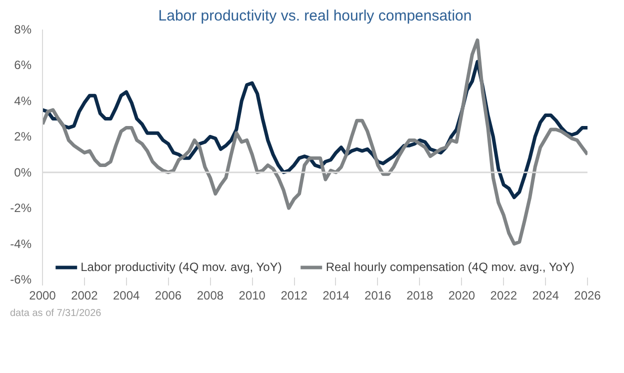 The image size is (624, 373). What do you see at coordinates (42, 295) in the screenshot?
I see `x-tick-label: 2000` at bounding box center [42, 295].